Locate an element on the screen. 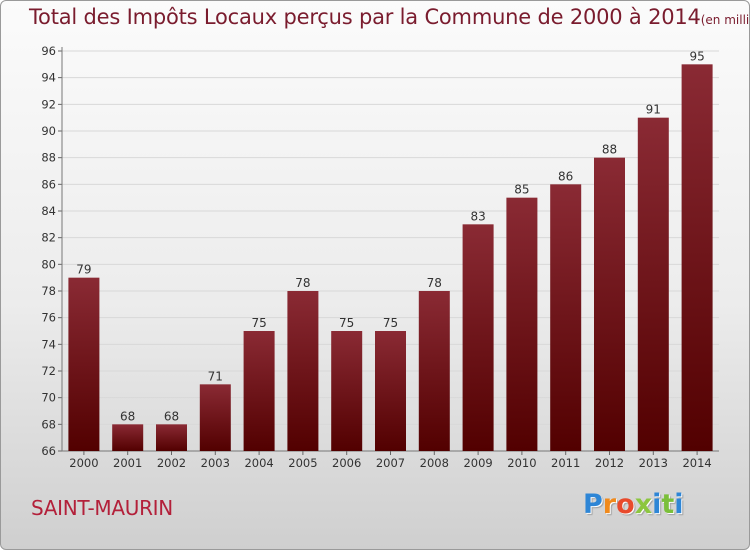 The height and width of the screenshot is (550, 750). bar-2013 is located at coordinates (653, 284).